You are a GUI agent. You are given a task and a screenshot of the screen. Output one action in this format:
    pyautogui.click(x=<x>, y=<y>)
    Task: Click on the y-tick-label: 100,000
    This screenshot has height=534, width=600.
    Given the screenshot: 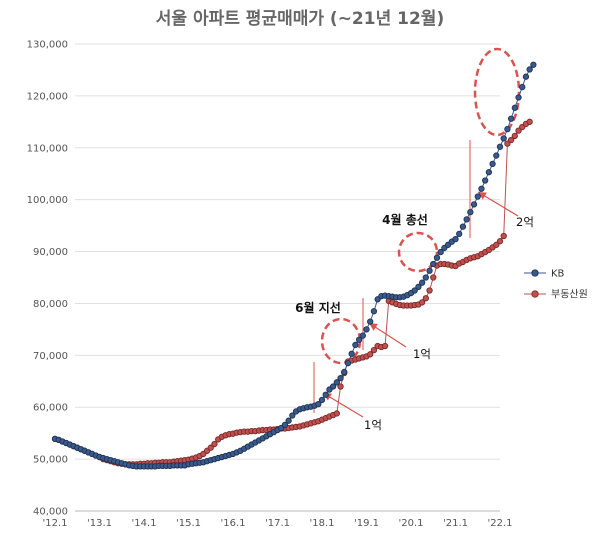 What is the action you would take?
    pyautogui.click(x=47, y=200)
    